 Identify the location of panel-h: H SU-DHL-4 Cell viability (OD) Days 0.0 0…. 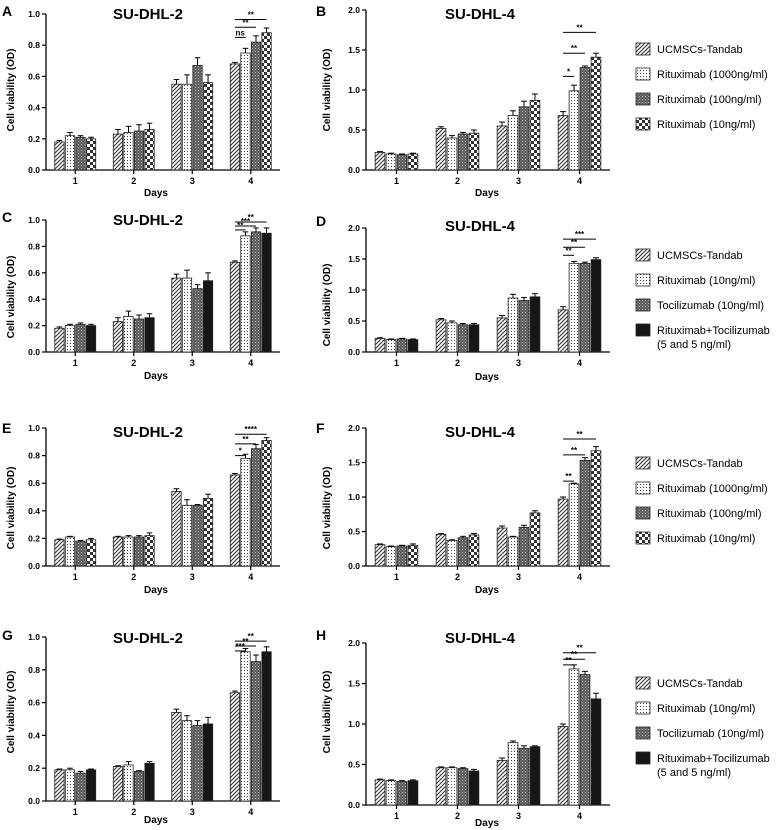
(463, 728).